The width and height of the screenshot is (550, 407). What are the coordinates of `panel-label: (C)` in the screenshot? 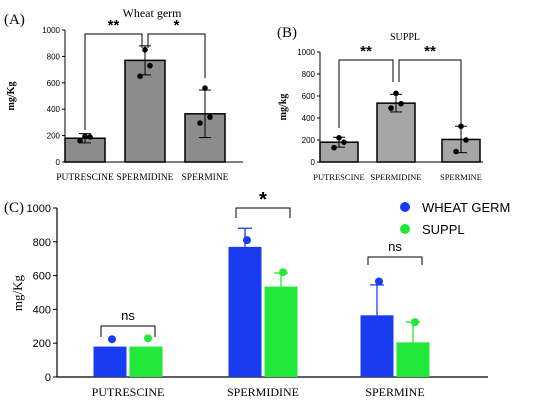 It's located at (14, 208).